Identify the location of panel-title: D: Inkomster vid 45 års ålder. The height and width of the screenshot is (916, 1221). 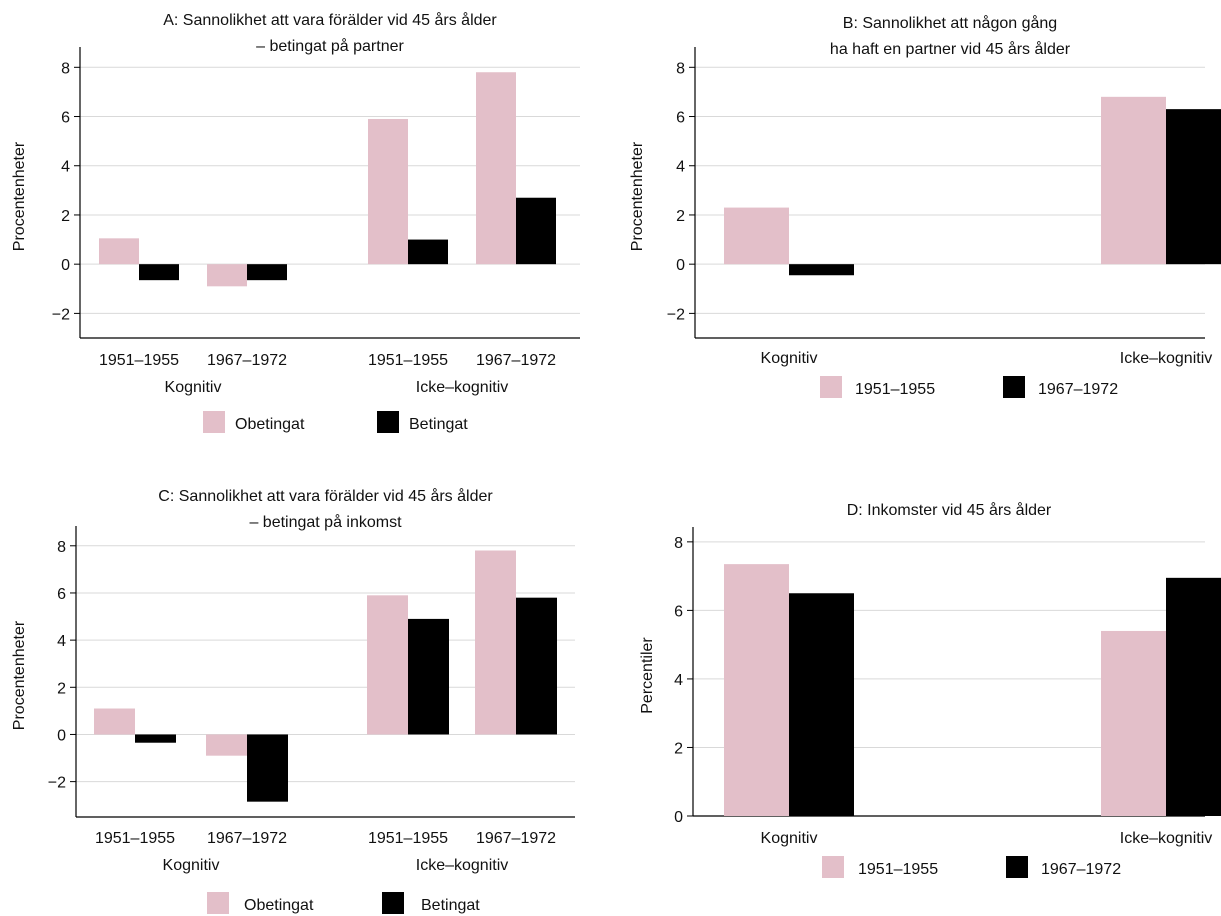
(949, 510).